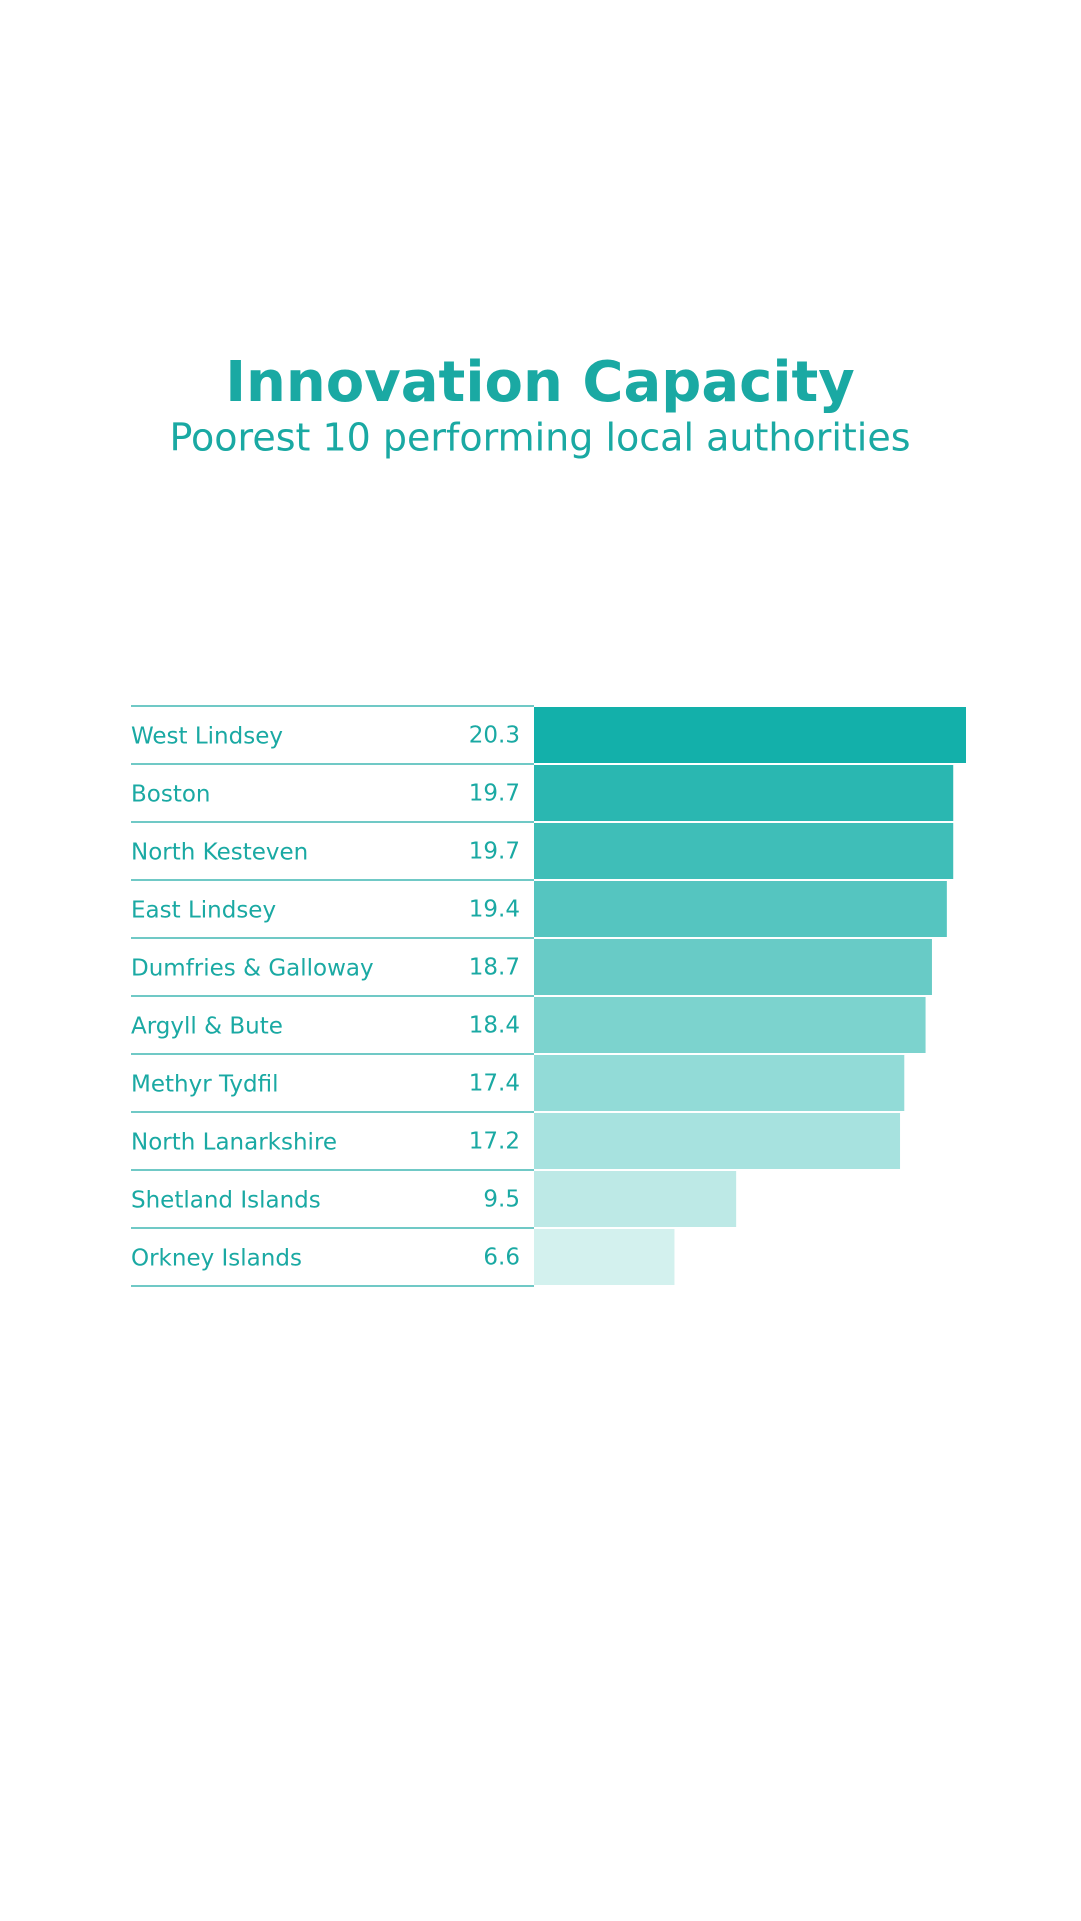 This screenshot has height=1921, width=1081. What do you see at coordinates (540, 382) in the screenshot?
I see `chart-title: Innovation Capacity` at bounding box center [540, 382].